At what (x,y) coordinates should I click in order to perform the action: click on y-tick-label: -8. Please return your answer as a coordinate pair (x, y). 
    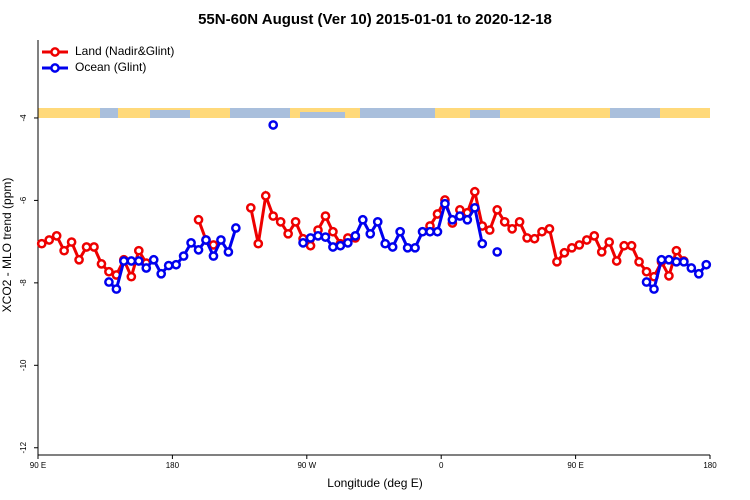
    Looking at the image, I should click on (23, 283).